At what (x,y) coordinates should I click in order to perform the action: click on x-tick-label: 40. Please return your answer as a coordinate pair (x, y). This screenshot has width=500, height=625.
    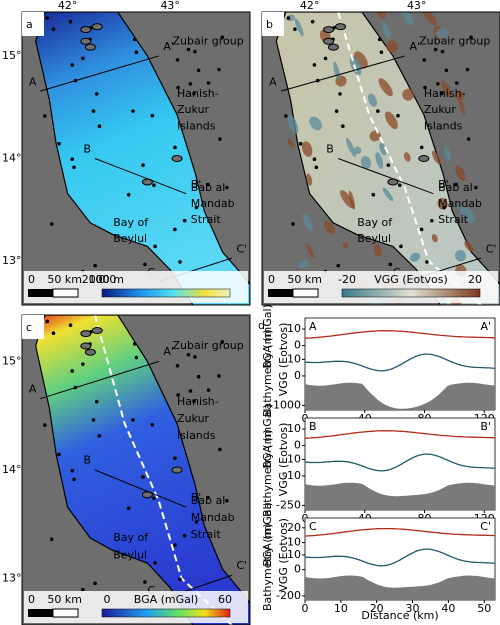
    Looking at the image, I should click on (448, 608).